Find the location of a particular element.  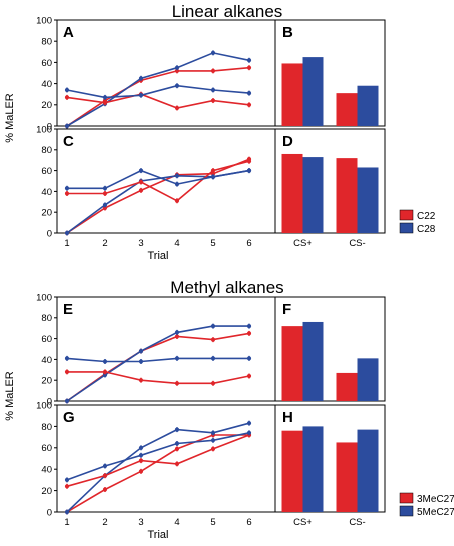

legend-label: 5MeC27 is located at coordinates (435, 512).